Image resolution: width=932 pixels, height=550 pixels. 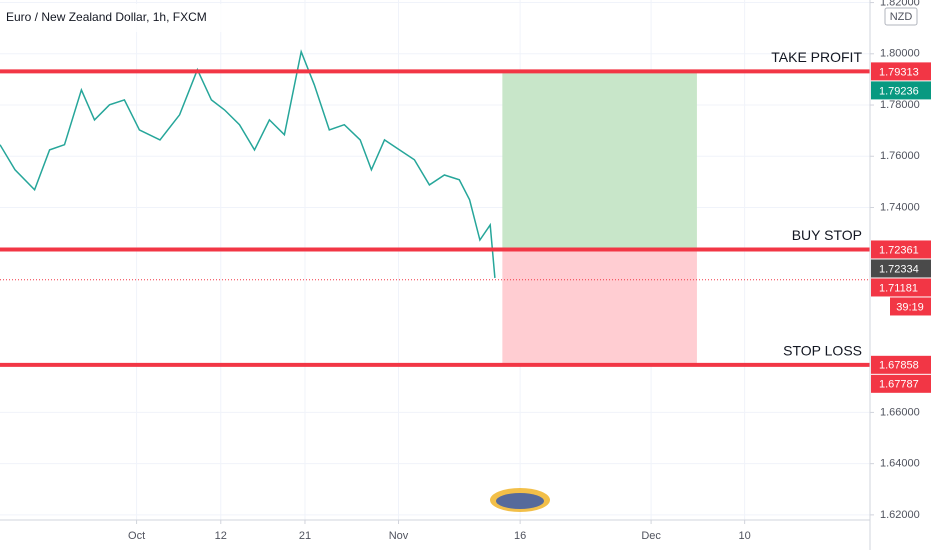 I want to click on y-tick-label: 1.64000, so click(x=900, y=464).